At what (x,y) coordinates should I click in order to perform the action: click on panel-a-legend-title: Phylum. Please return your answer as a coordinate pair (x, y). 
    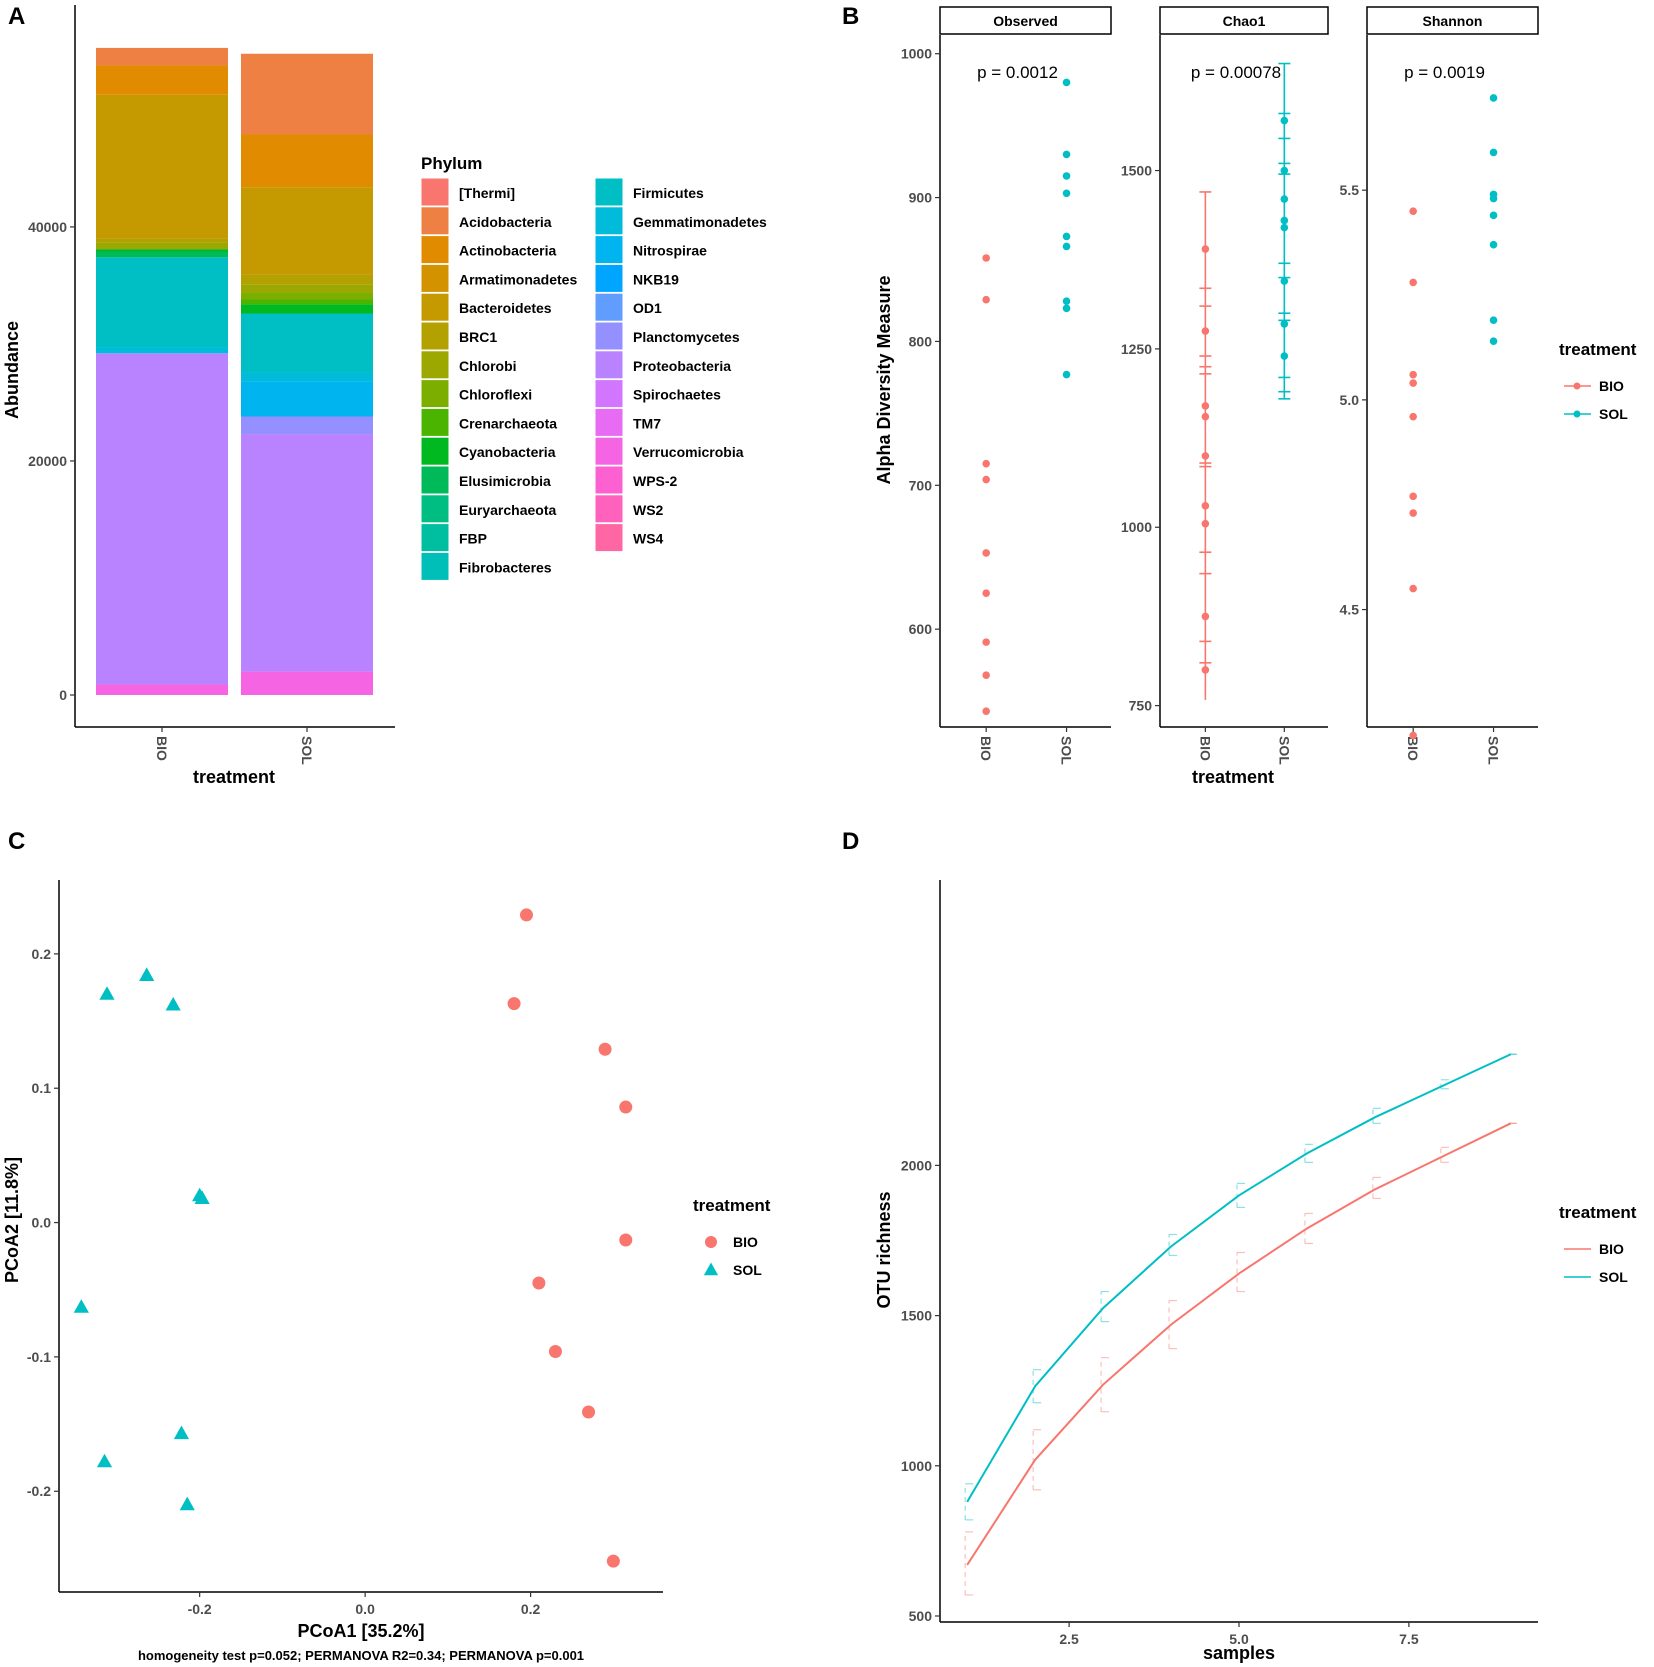
    Looking at the image, I should click on (451, 163).